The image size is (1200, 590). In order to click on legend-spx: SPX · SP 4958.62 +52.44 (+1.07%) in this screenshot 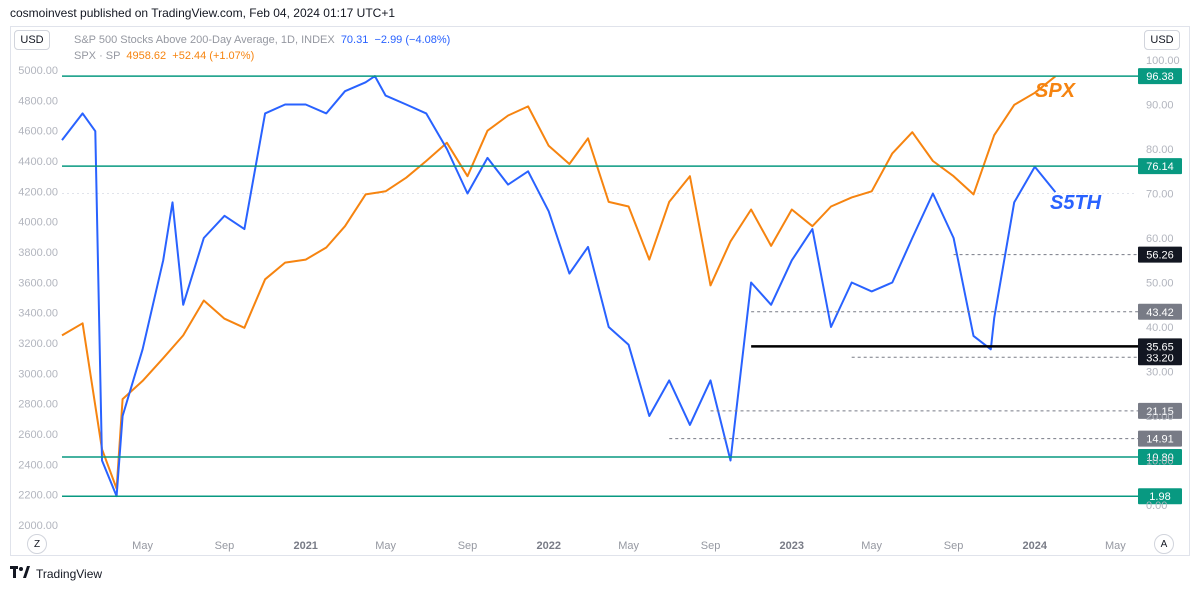, I will do `click(164, 56)`.